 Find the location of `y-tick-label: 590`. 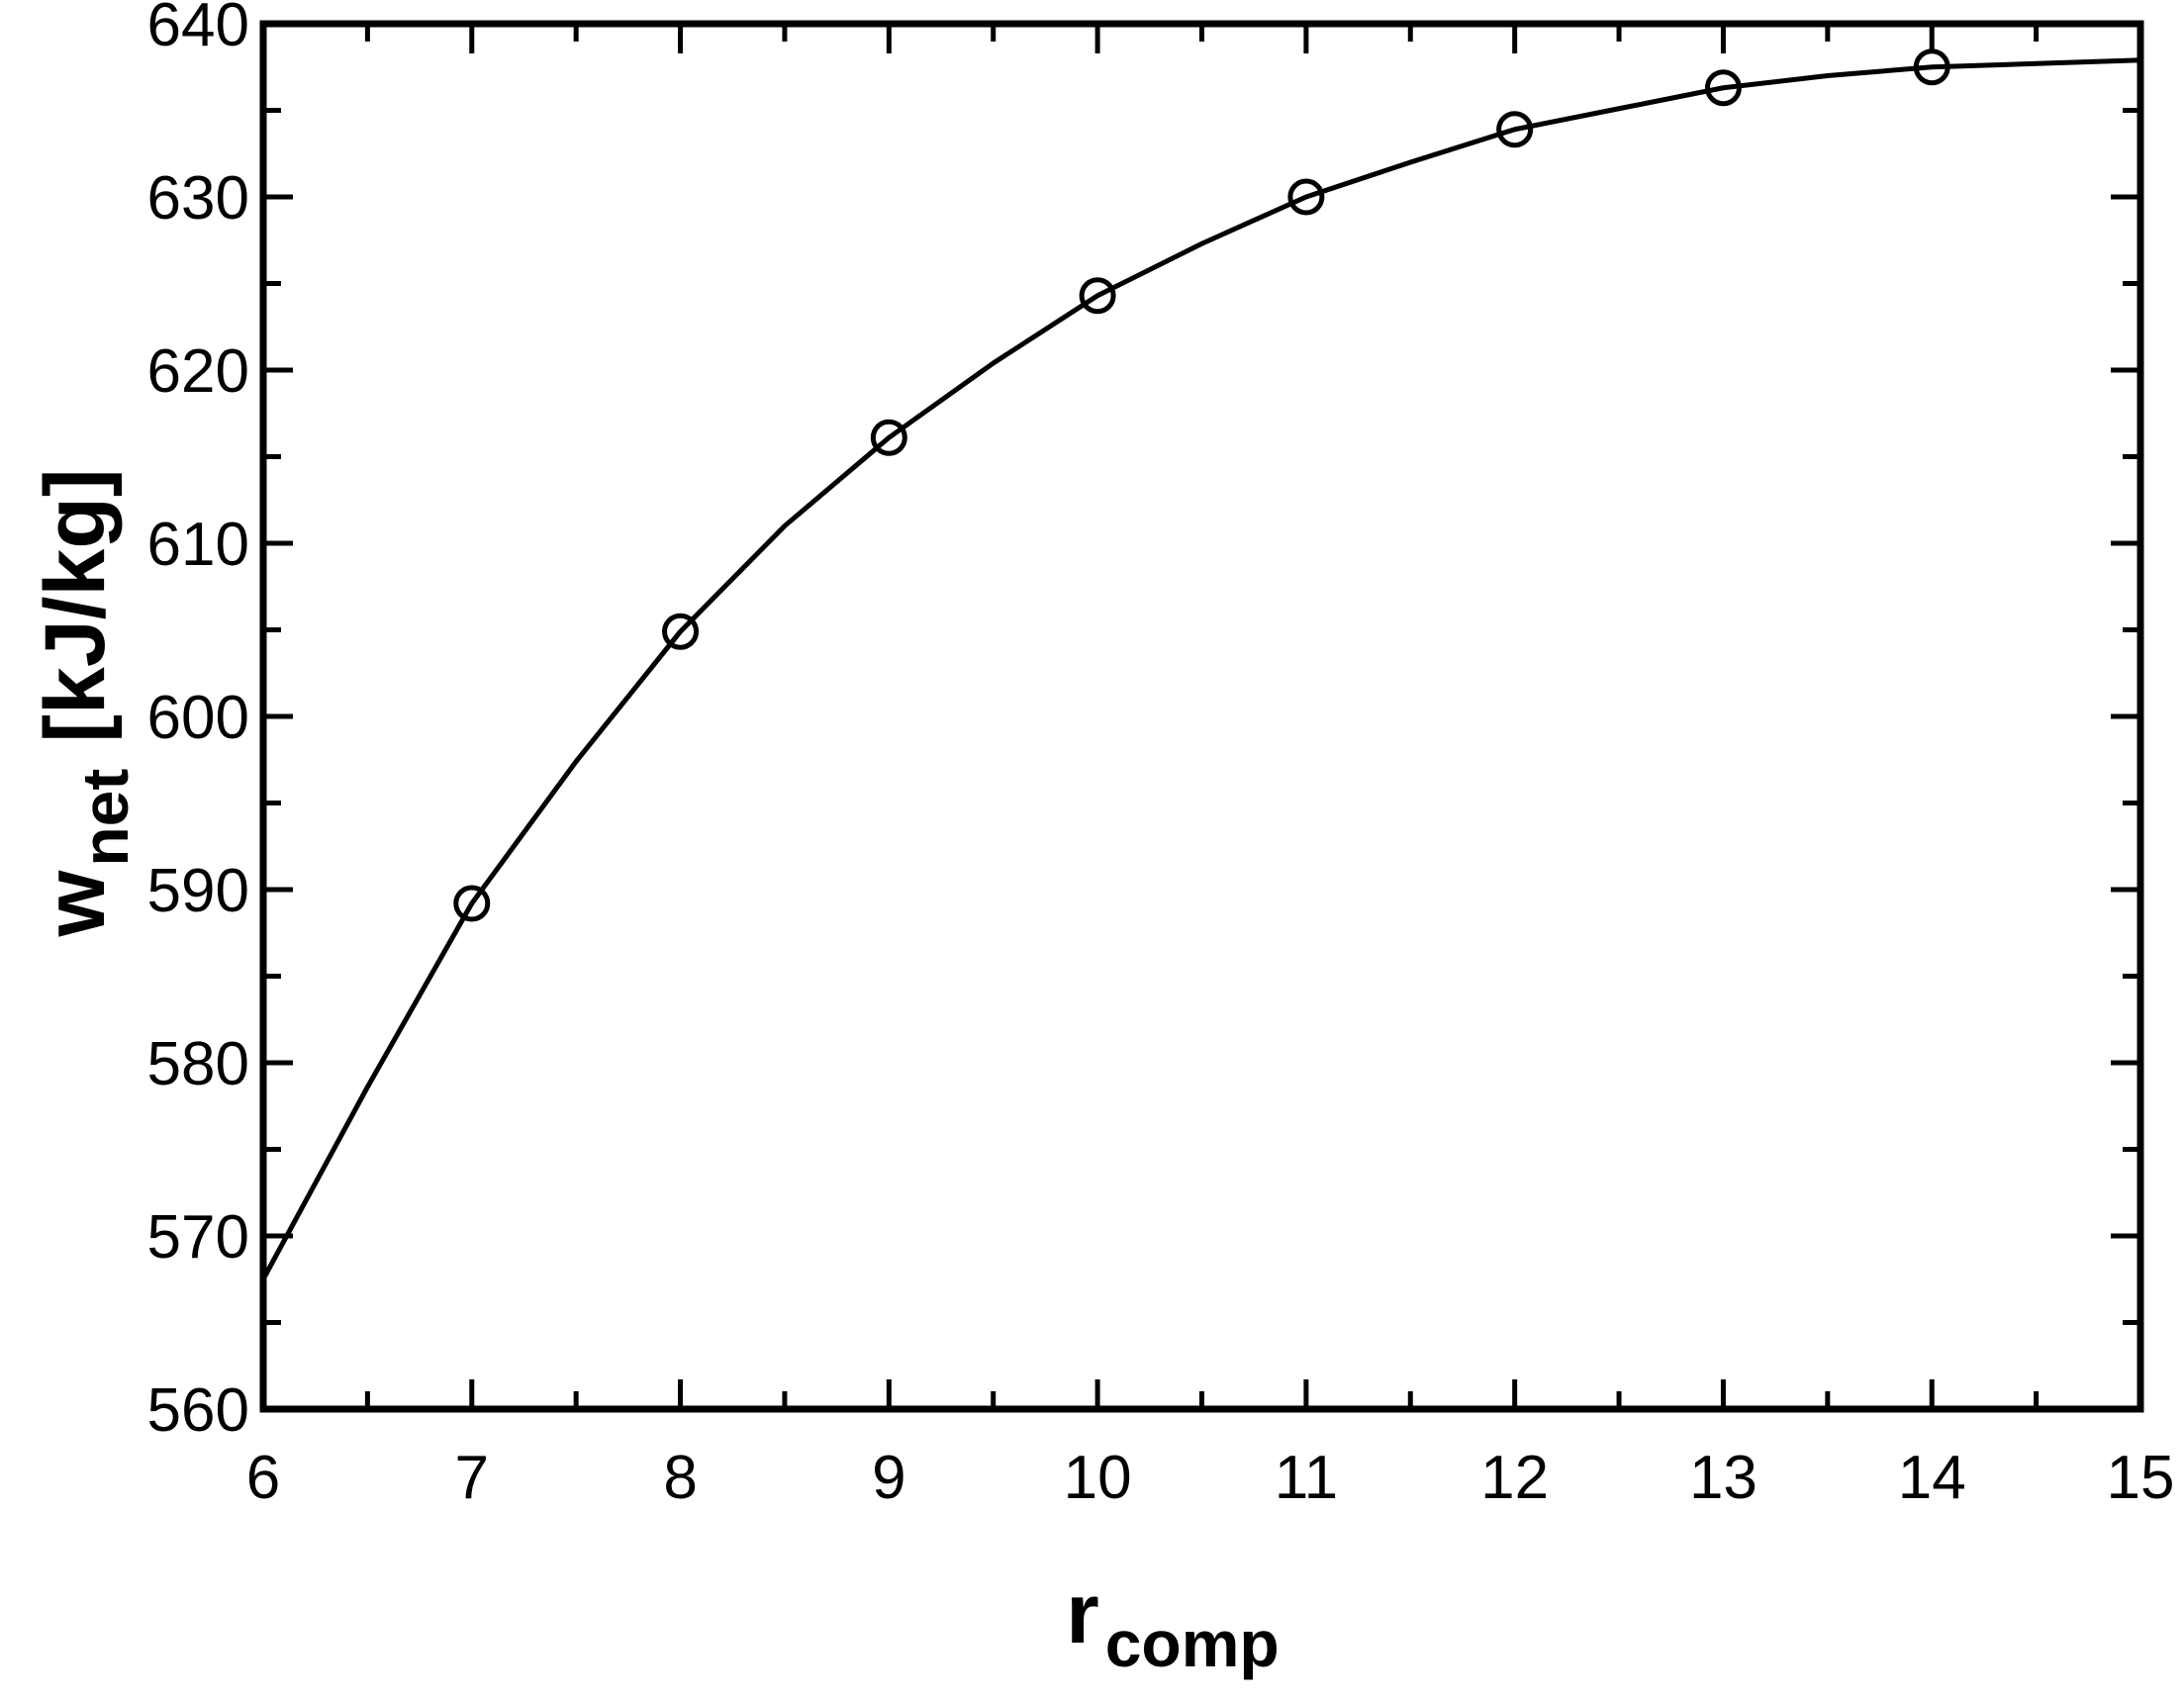

y-tick-label: 590 is located at coordinates (198, 891).